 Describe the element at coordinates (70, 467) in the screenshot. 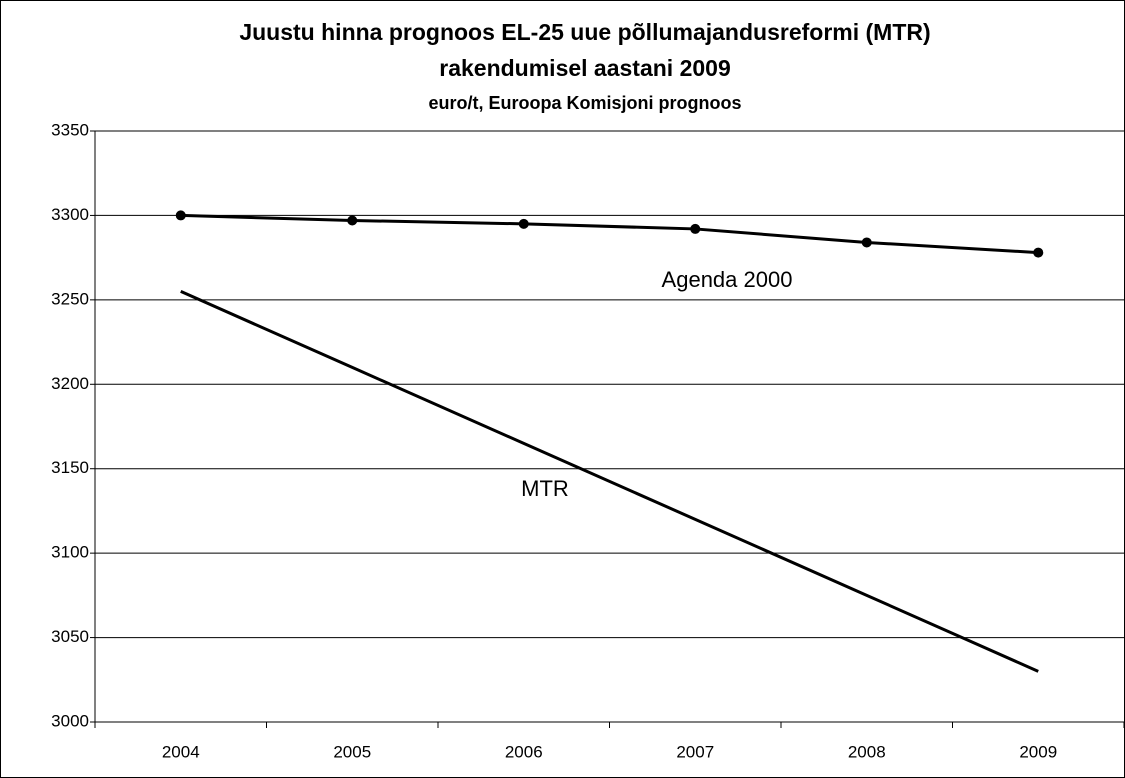

I see `y-tick-label: 3150` at that location.